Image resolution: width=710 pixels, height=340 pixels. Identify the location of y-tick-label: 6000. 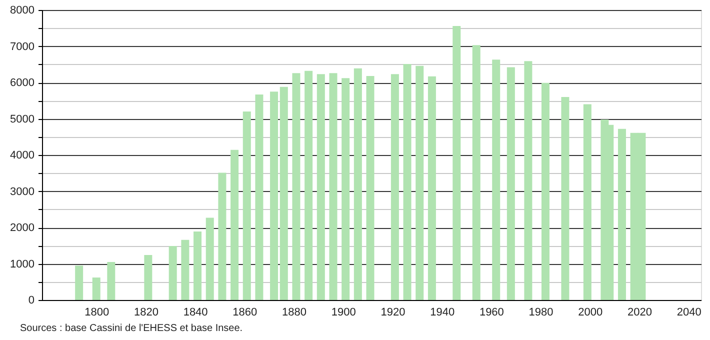
(22, 83).